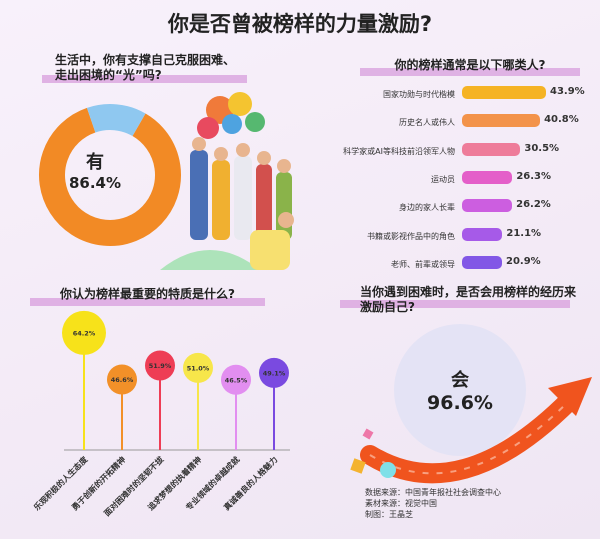 The image size is (600, 539). Describe the element at coordinates (411, 236) in the screenshot. I see `bar-label: 书籍或影视作品中的角色` at that location.